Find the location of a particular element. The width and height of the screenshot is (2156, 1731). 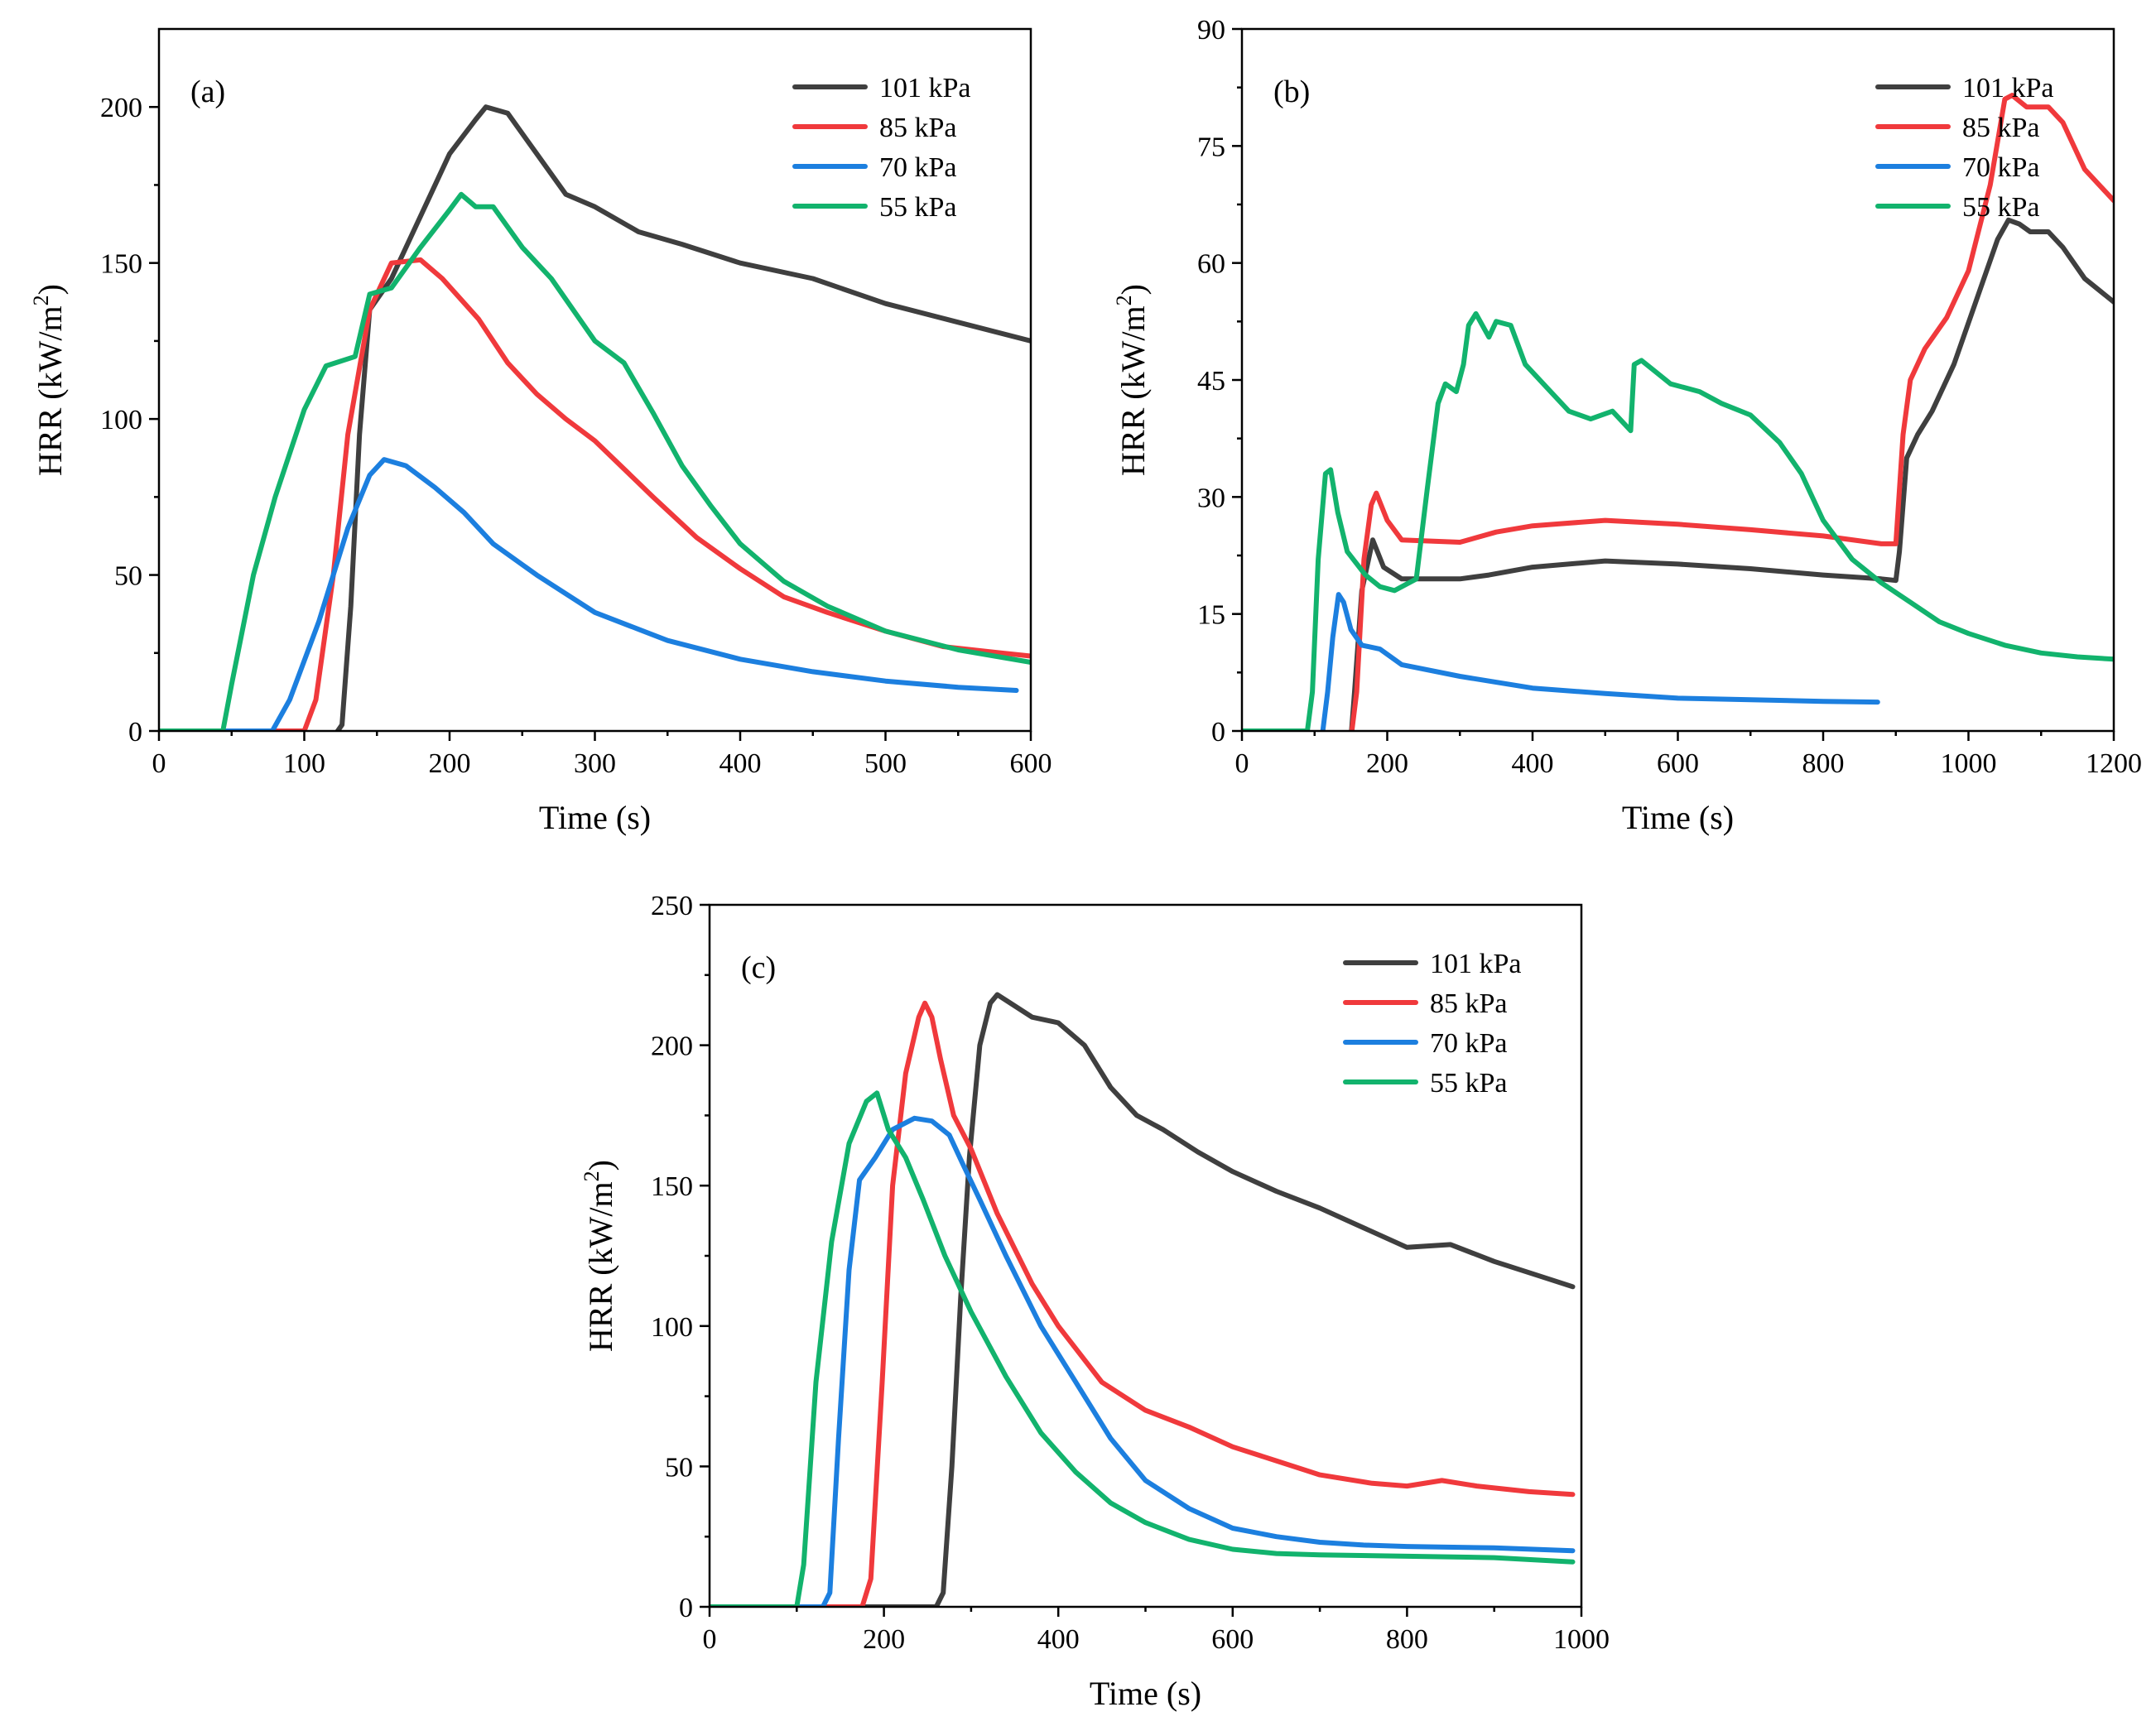

panel-a-x-tick-label: 500 is located at coordinates (885, 763).